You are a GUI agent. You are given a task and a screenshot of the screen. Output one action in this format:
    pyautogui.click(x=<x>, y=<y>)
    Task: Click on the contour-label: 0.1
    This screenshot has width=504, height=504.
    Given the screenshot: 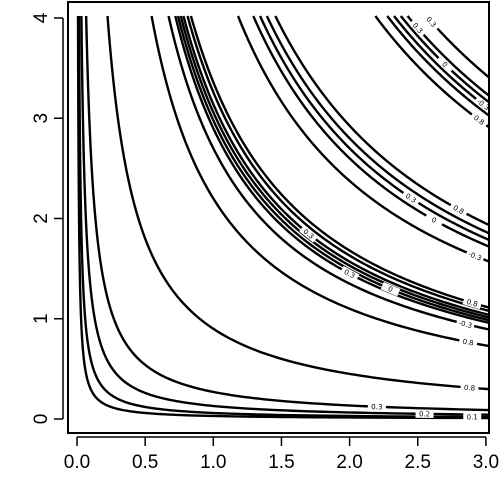 What is the action you would take?
    pyautogui.click(x=472, y=417)
    